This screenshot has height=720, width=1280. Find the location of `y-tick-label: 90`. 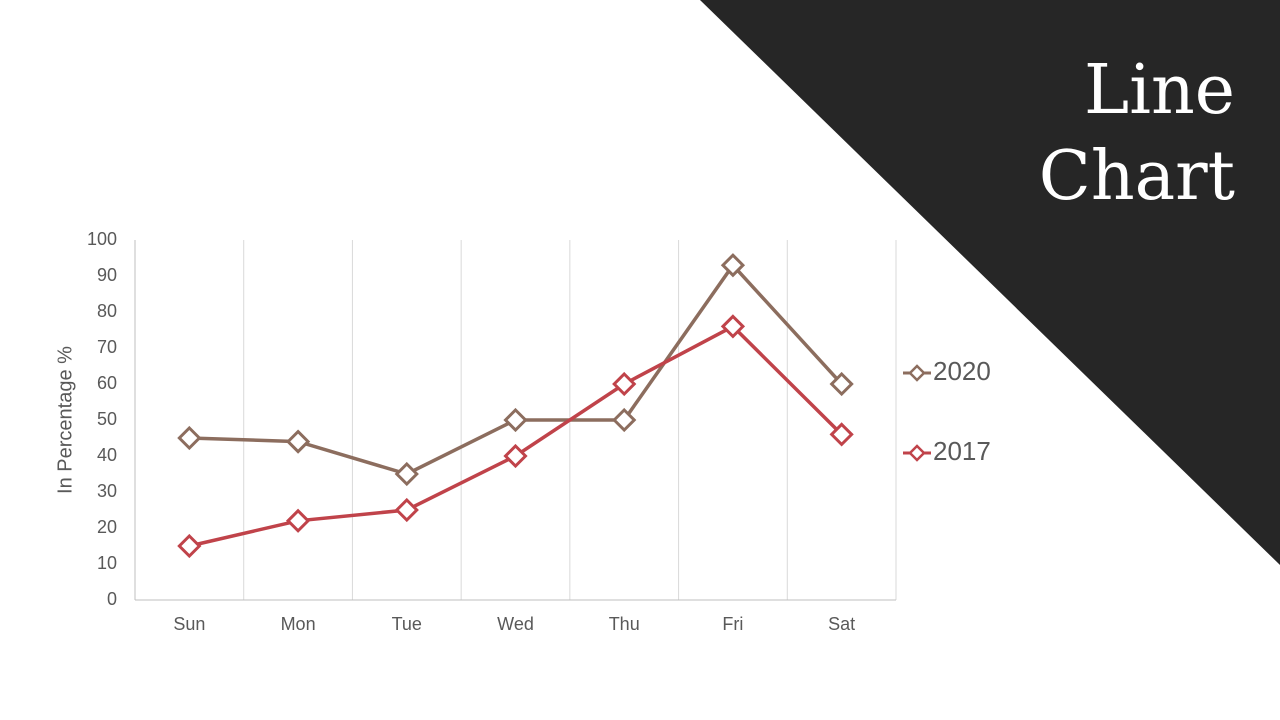

y-tick-label: 90 is located at coordinates (107, 275).